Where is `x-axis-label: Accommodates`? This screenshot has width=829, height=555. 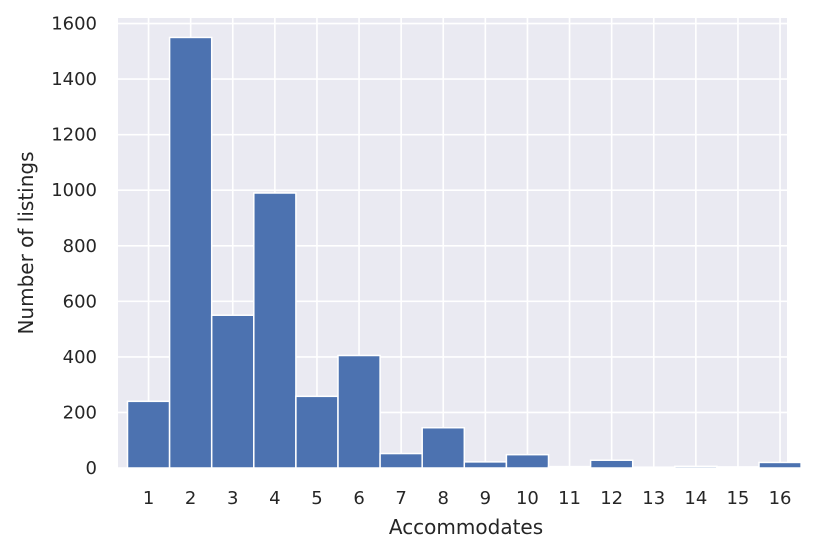
x-axis-label: Accommodates is located at coordinates (466, 527).